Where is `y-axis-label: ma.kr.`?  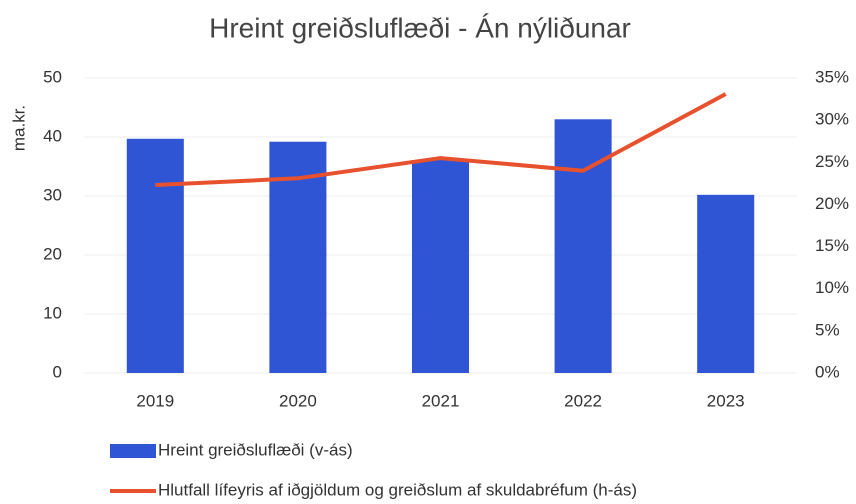 y-axis-label: ma.kr. is located at coordinates (18, 128).